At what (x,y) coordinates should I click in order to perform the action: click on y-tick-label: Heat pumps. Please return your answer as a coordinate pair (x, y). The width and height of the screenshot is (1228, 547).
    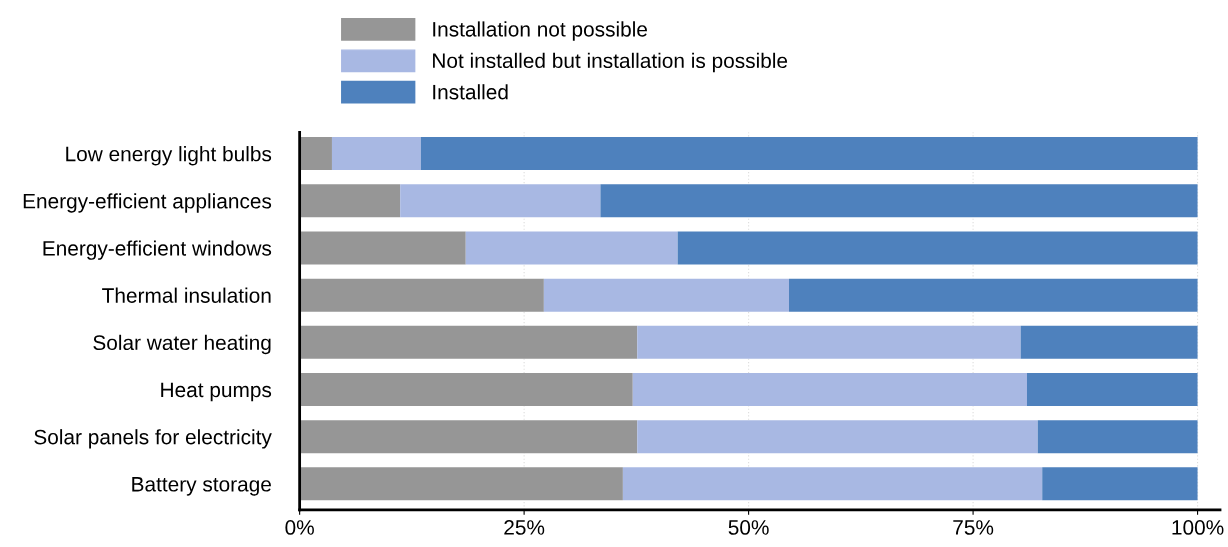
    Looking at the image, I should click on (216, 392).